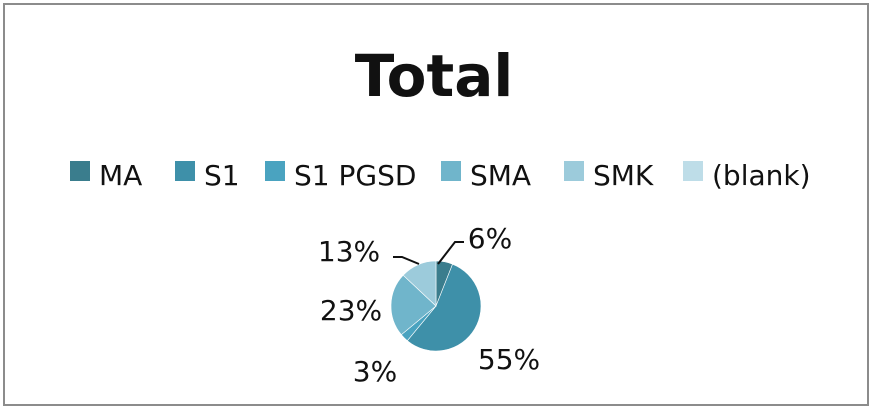 This screenshot has width=874, height=411. I want to click on legend-label-3: SMA, so click(500, 175).